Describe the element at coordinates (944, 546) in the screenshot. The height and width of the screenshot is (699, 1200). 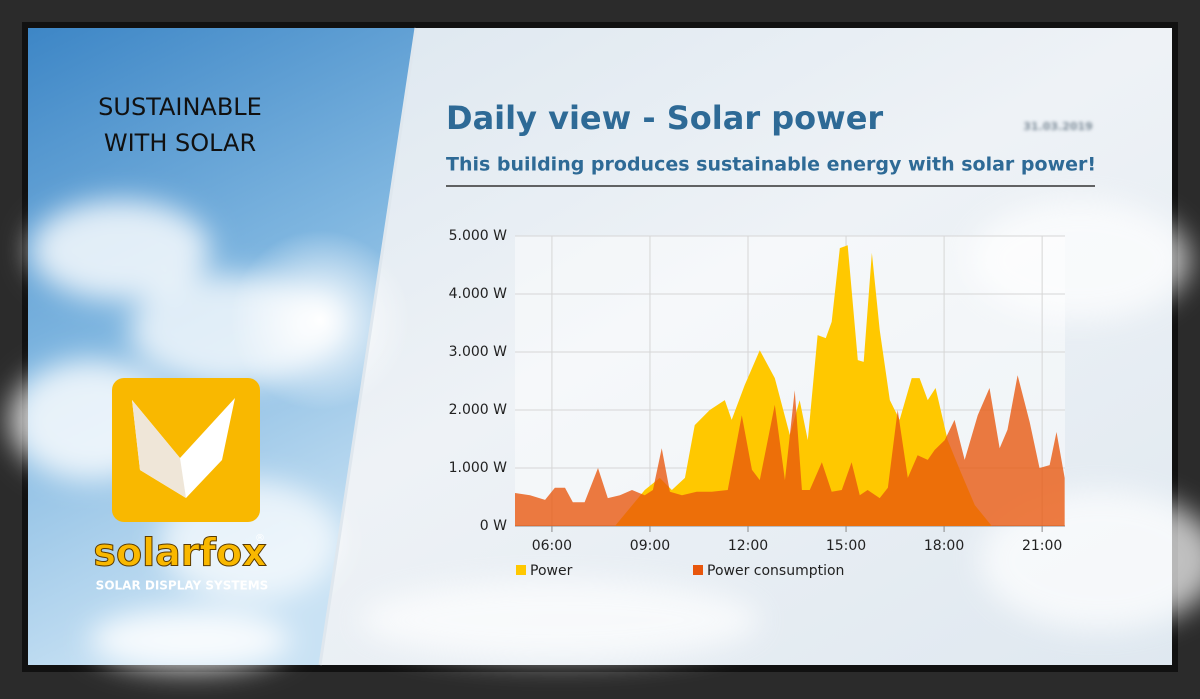
I see `x-tick-label: 18:00` at that location.